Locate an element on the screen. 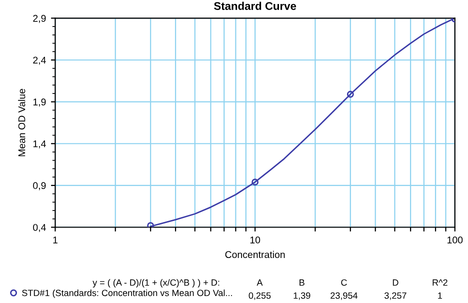 The image size is (468, 303). text: y = ( (A - D)/(1 + (x/C)^B ) ) + D: is located at coordinates (156, 283).